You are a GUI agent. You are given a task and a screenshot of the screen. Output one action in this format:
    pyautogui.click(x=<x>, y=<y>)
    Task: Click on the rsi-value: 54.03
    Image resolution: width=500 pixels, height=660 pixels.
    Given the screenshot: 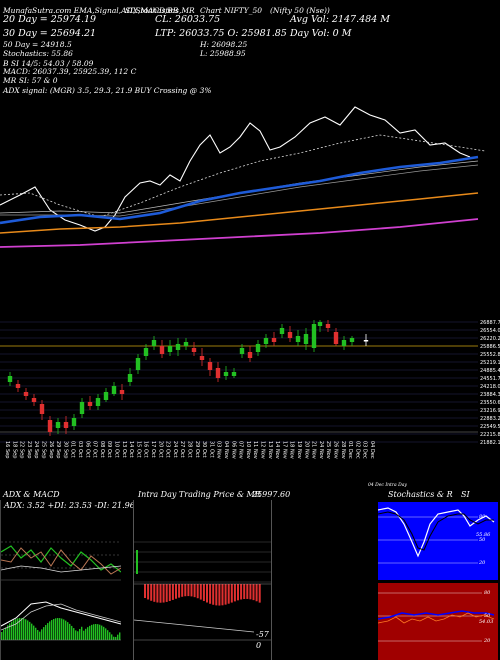 What is the action you would take?
    pyautogui.click(x=486, y=622)
    